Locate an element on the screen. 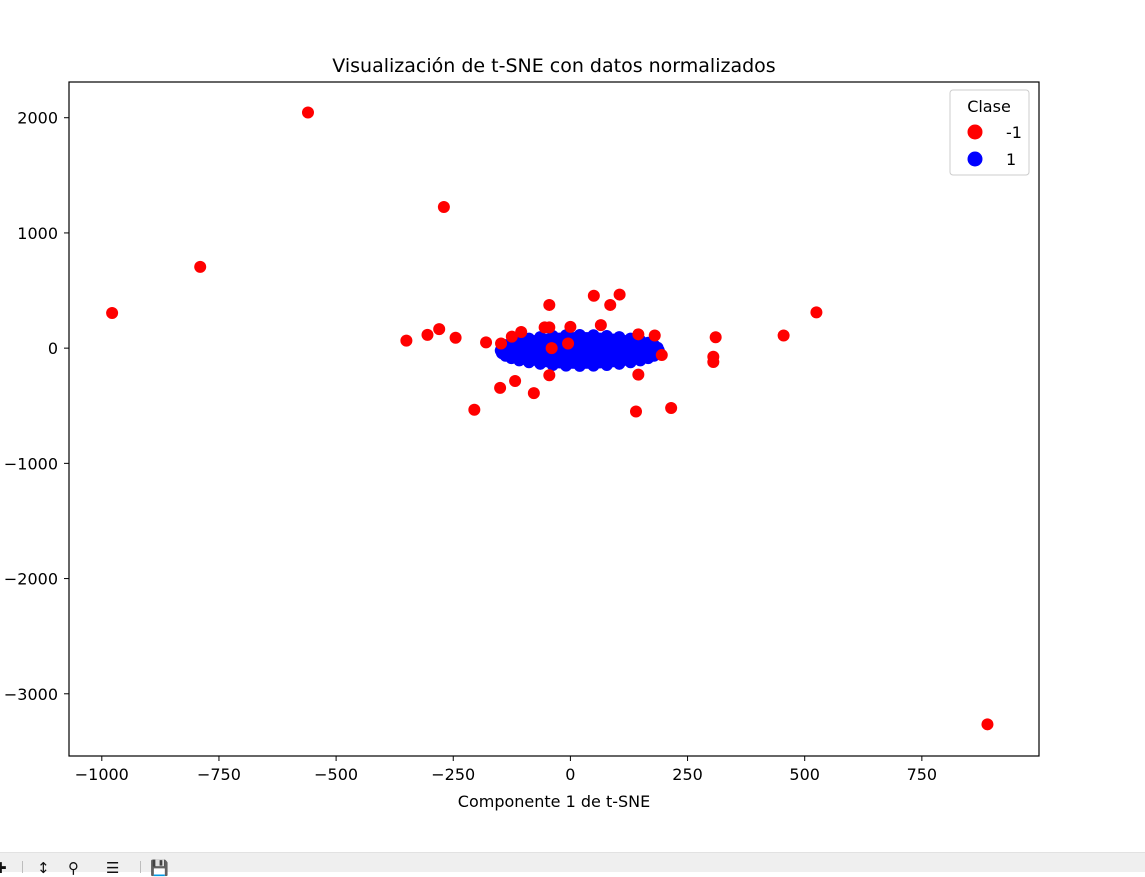 The height and width of the screenshot is (877, 1145). legend-title: Clase is located at coordinates (989, 106).